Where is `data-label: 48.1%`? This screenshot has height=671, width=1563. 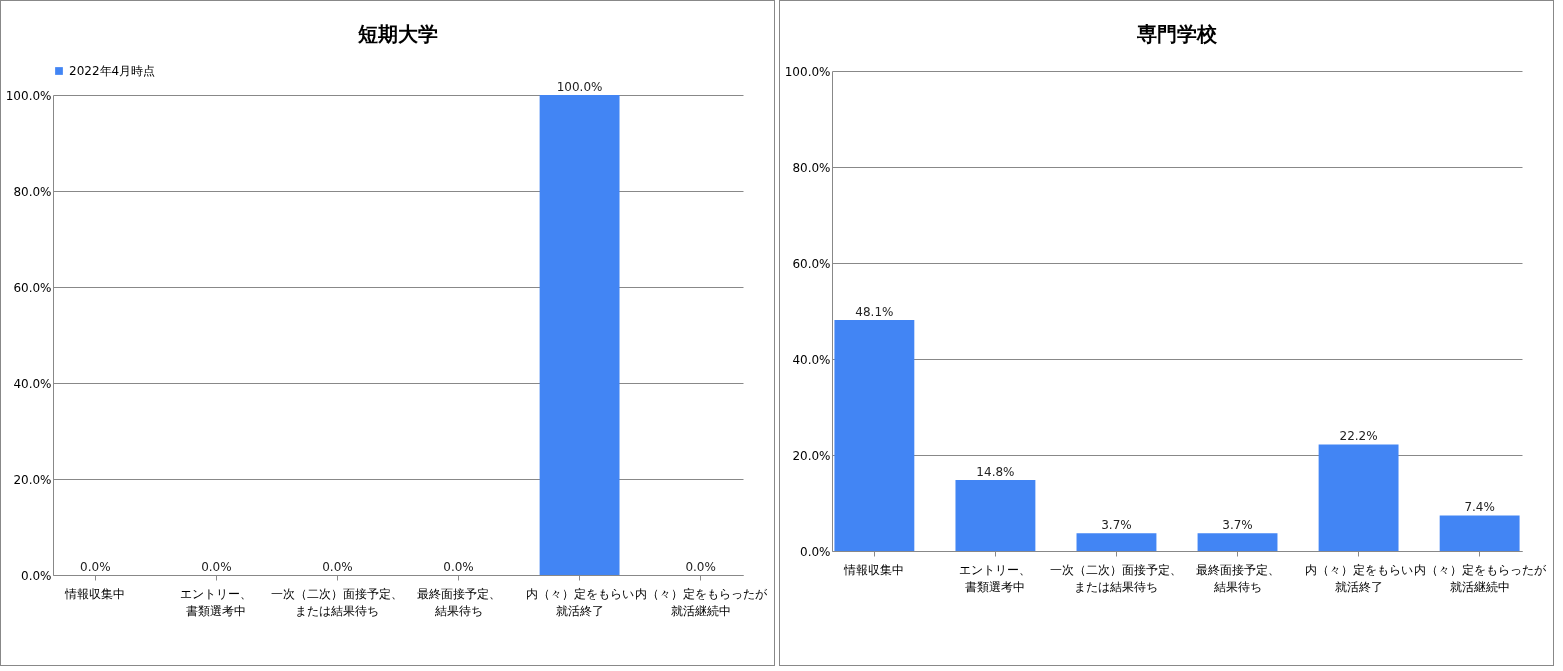
data-label: 48.1% is located at coordinates (874, 312).